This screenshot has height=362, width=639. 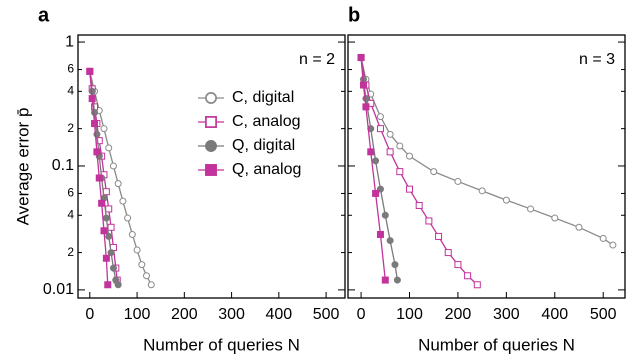 What do you see at coordinates (263, 145) in the screenshot?
I see `legend-label: Q, digital` at bounding box center [263, 145].